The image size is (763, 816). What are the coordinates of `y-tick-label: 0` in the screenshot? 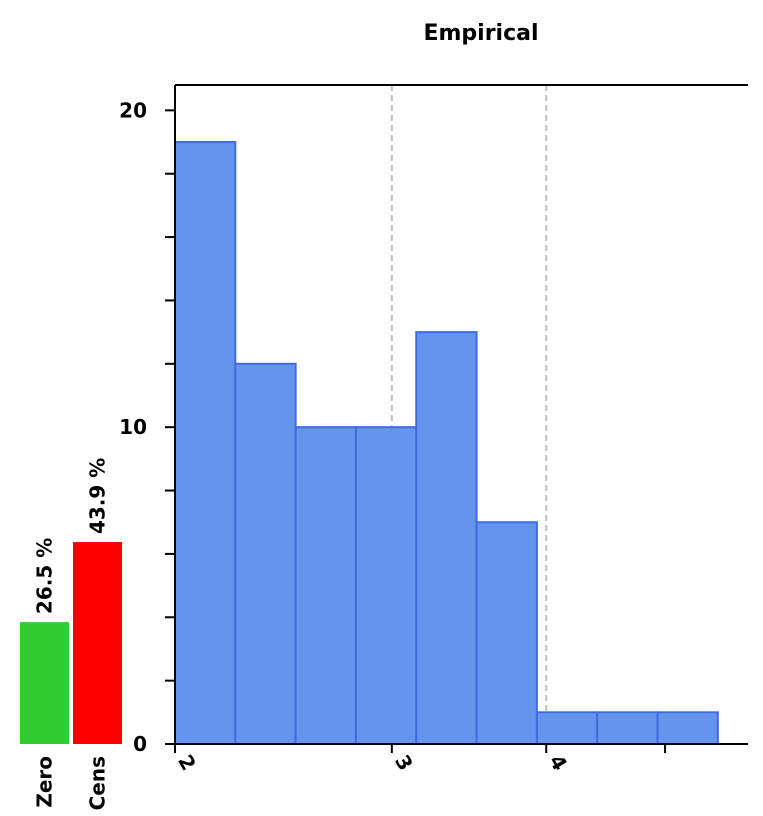 It's located at (140, 744).